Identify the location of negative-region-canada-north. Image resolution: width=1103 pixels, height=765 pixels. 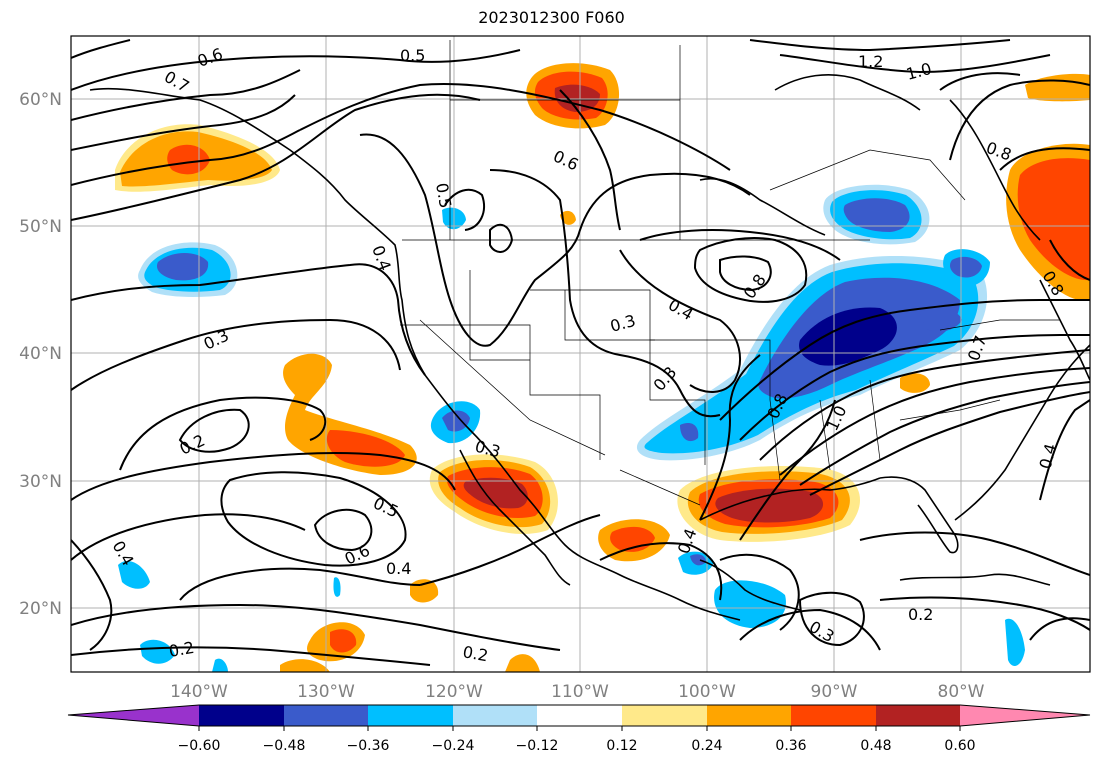
(906, 235).